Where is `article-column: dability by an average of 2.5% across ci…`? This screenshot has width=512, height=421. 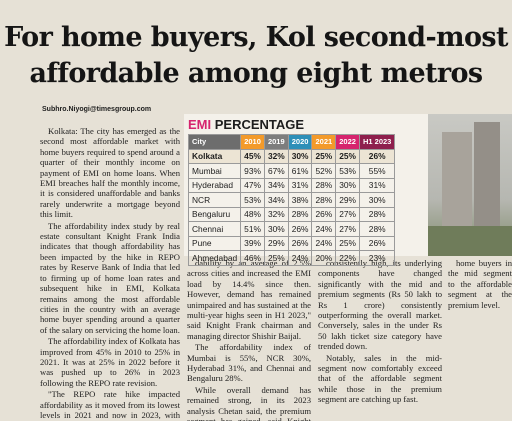 article-column: dability by an average of 2.5% across ci… is located at coordinates (249, 339).